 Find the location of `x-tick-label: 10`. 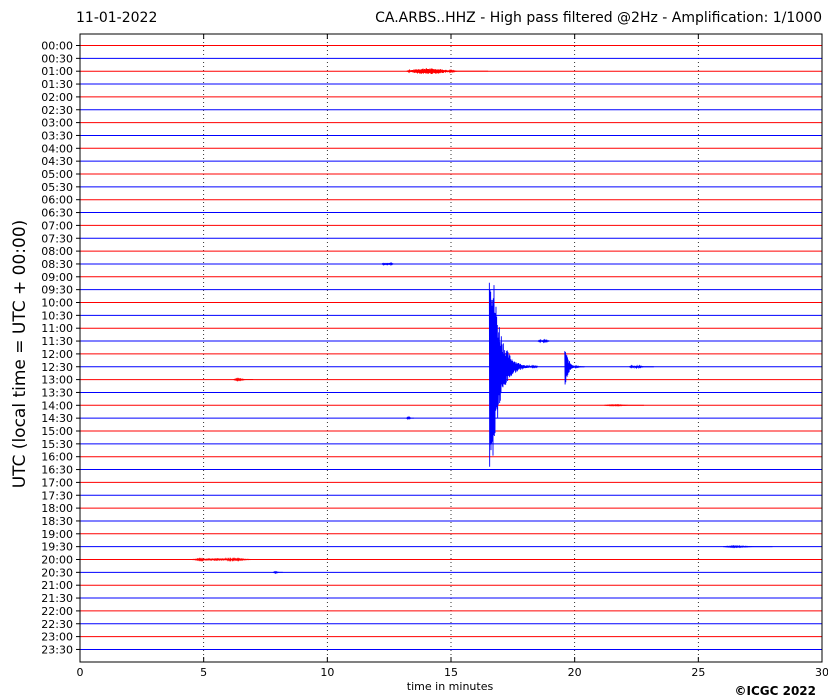

x-tick-label: 10 is located at coordinates (327, 672).